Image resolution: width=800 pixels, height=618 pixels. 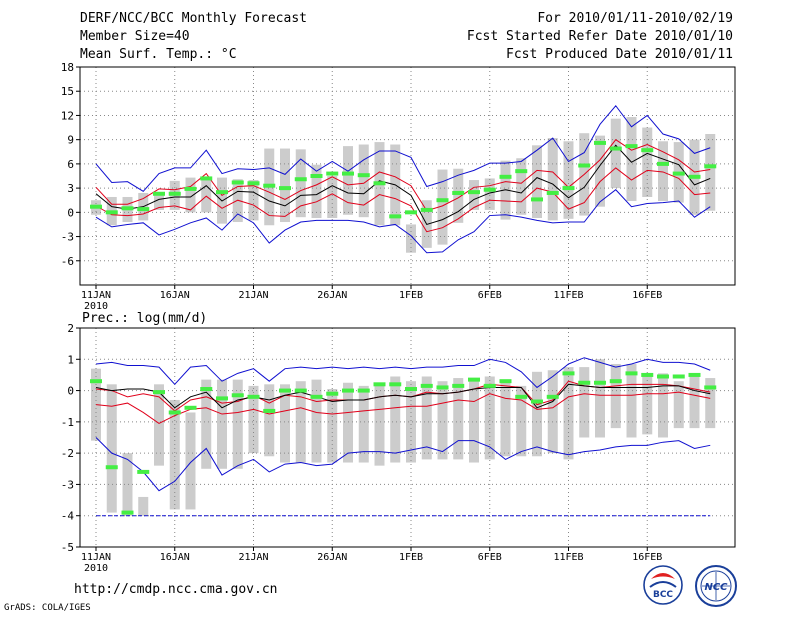 What do you see at coordinates (663, 595) in the screenshot?
I see `bcc-logo-text: BCC` at bounding box center [663, 595].